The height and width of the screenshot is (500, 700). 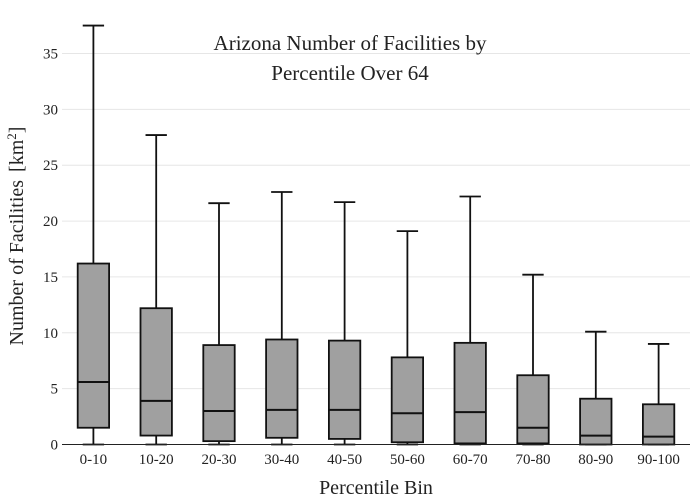 I want to click on x-tick-label-8: 80-90, so click(x=595, y=460).